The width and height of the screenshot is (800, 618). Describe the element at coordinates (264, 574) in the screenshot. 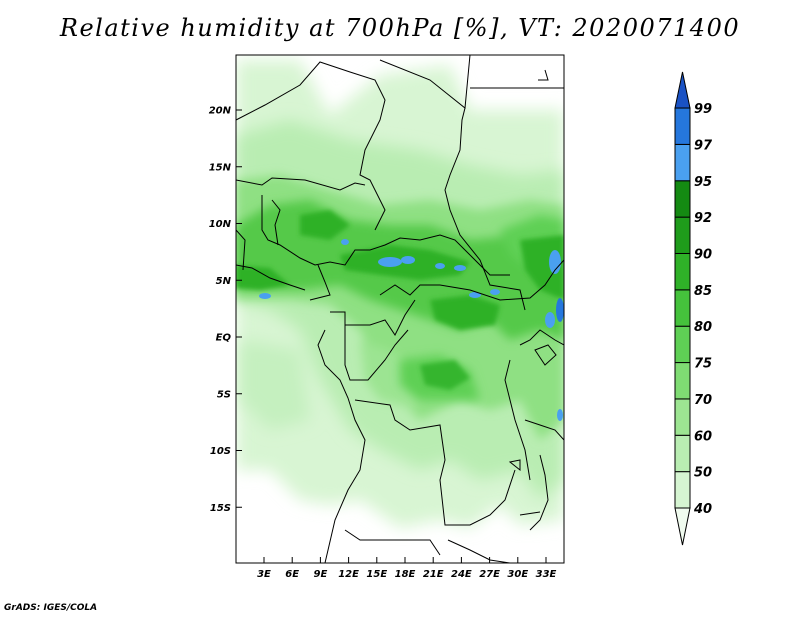

I see `lon-tick-label: 3E` at that location.